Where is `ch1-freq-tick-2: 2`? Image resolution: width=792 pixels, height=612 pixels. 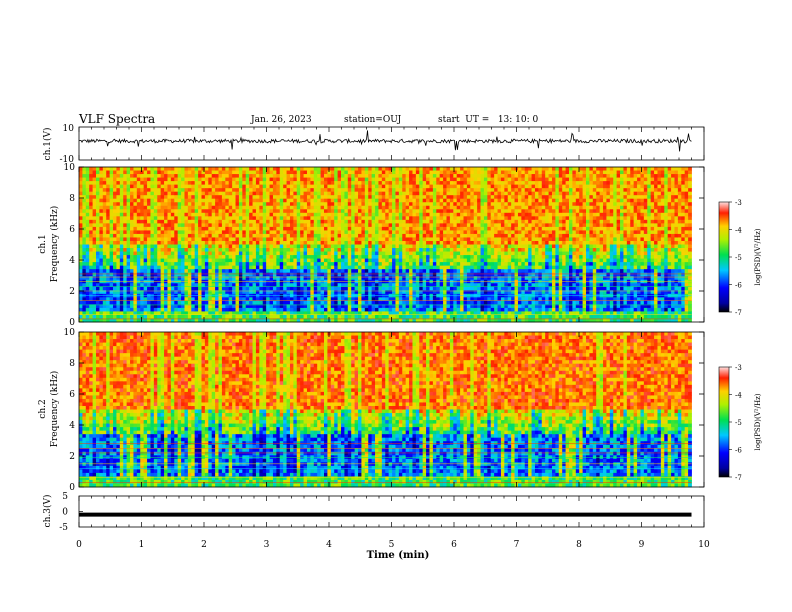
ch1-freq-tick-2: 2 is located at coordinates (72, 292).